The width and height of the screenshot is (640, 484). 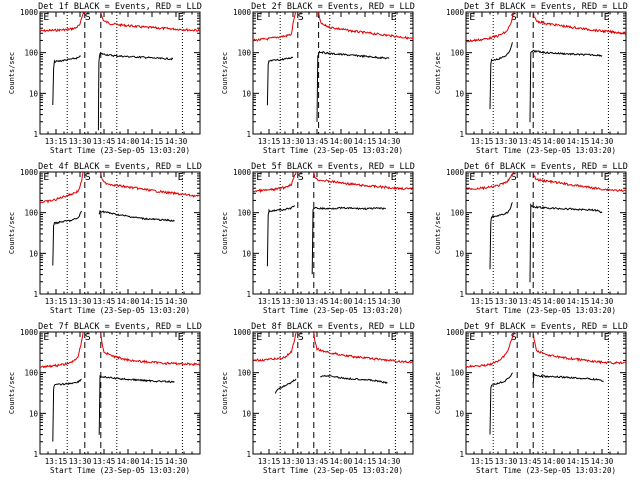 I want to click on panel-title: Det 5f BLACK = Events, RED = LLD, so click(x=333, y=167).